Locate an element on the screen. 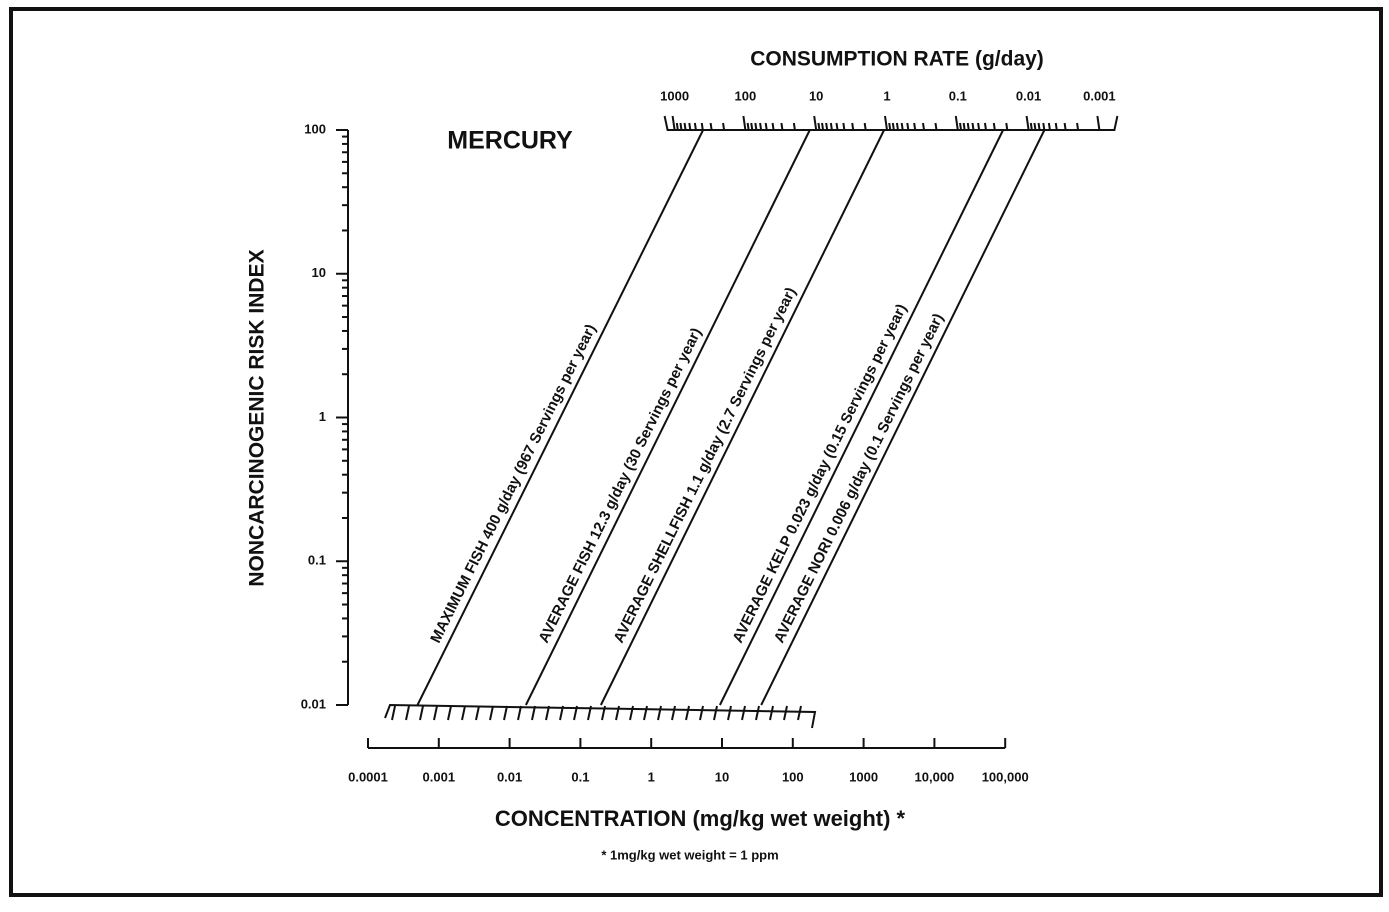 The image size is (1389, 912). footnote: * 1mg/kg wet weight = 1 ppm is located at coordinates (689, 854).